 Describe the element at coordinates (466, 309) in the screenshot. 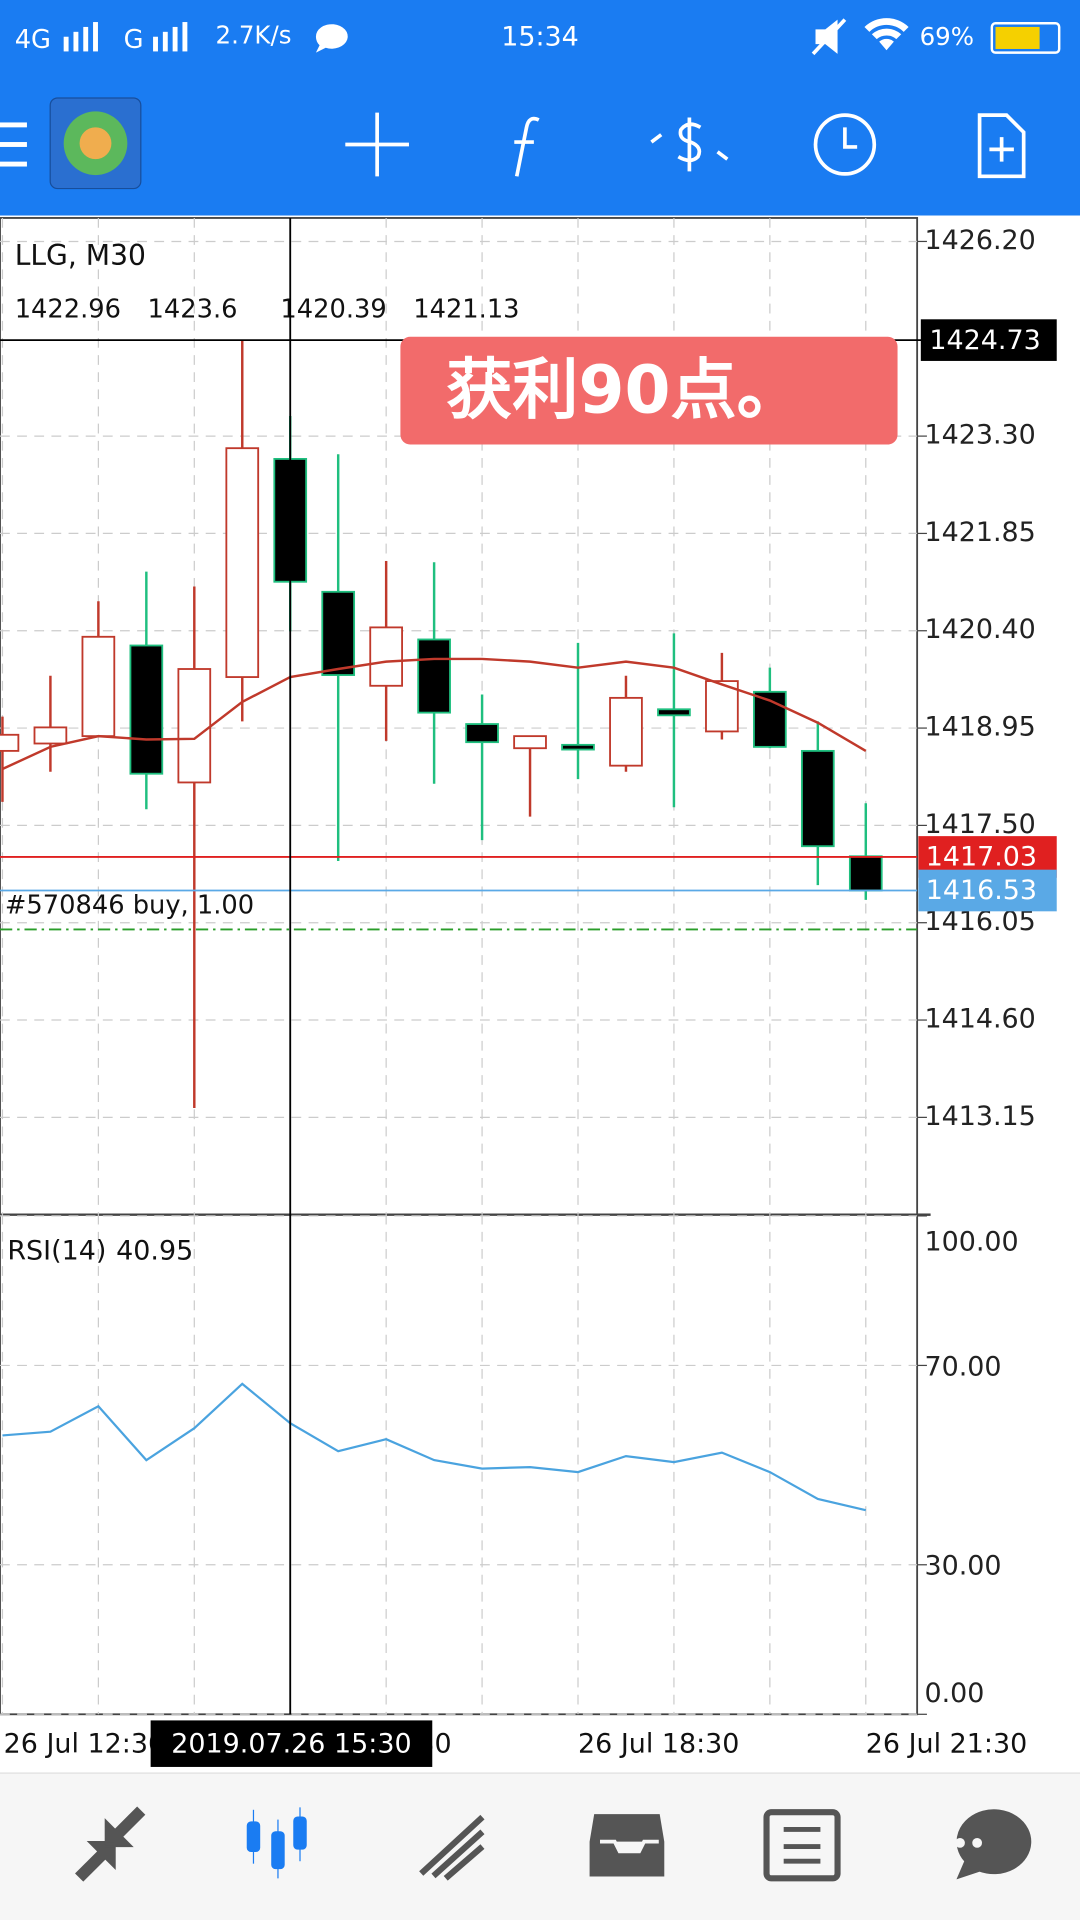

I see `ohlc-readout: 1421.13` at that location.